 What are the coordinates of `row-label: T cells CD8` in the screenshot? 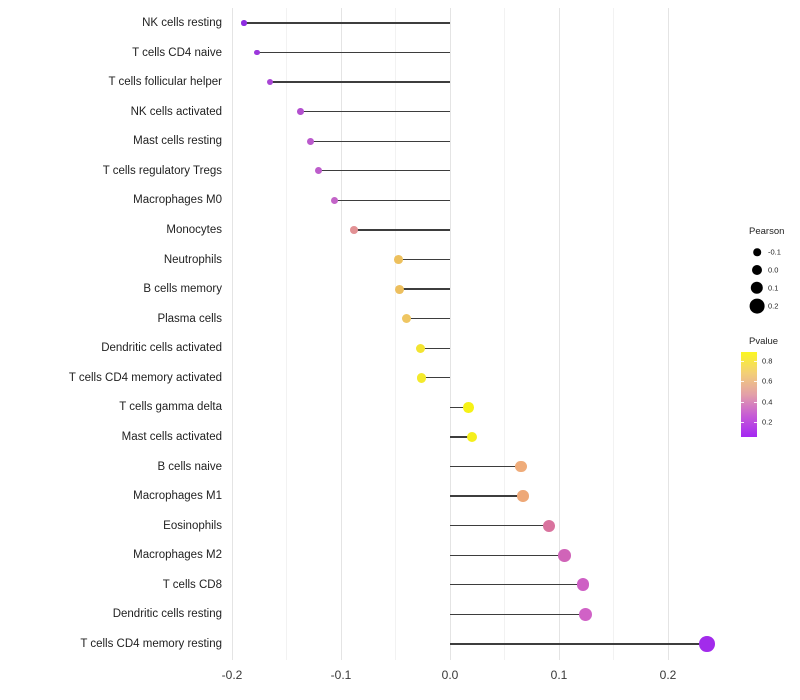 It's located at (192, 584).